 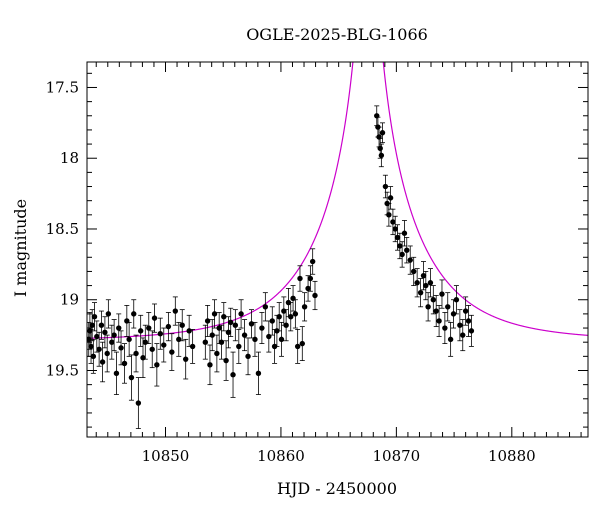 I want to click on y-tick-label: 19.5, so click(x=62, y=370).